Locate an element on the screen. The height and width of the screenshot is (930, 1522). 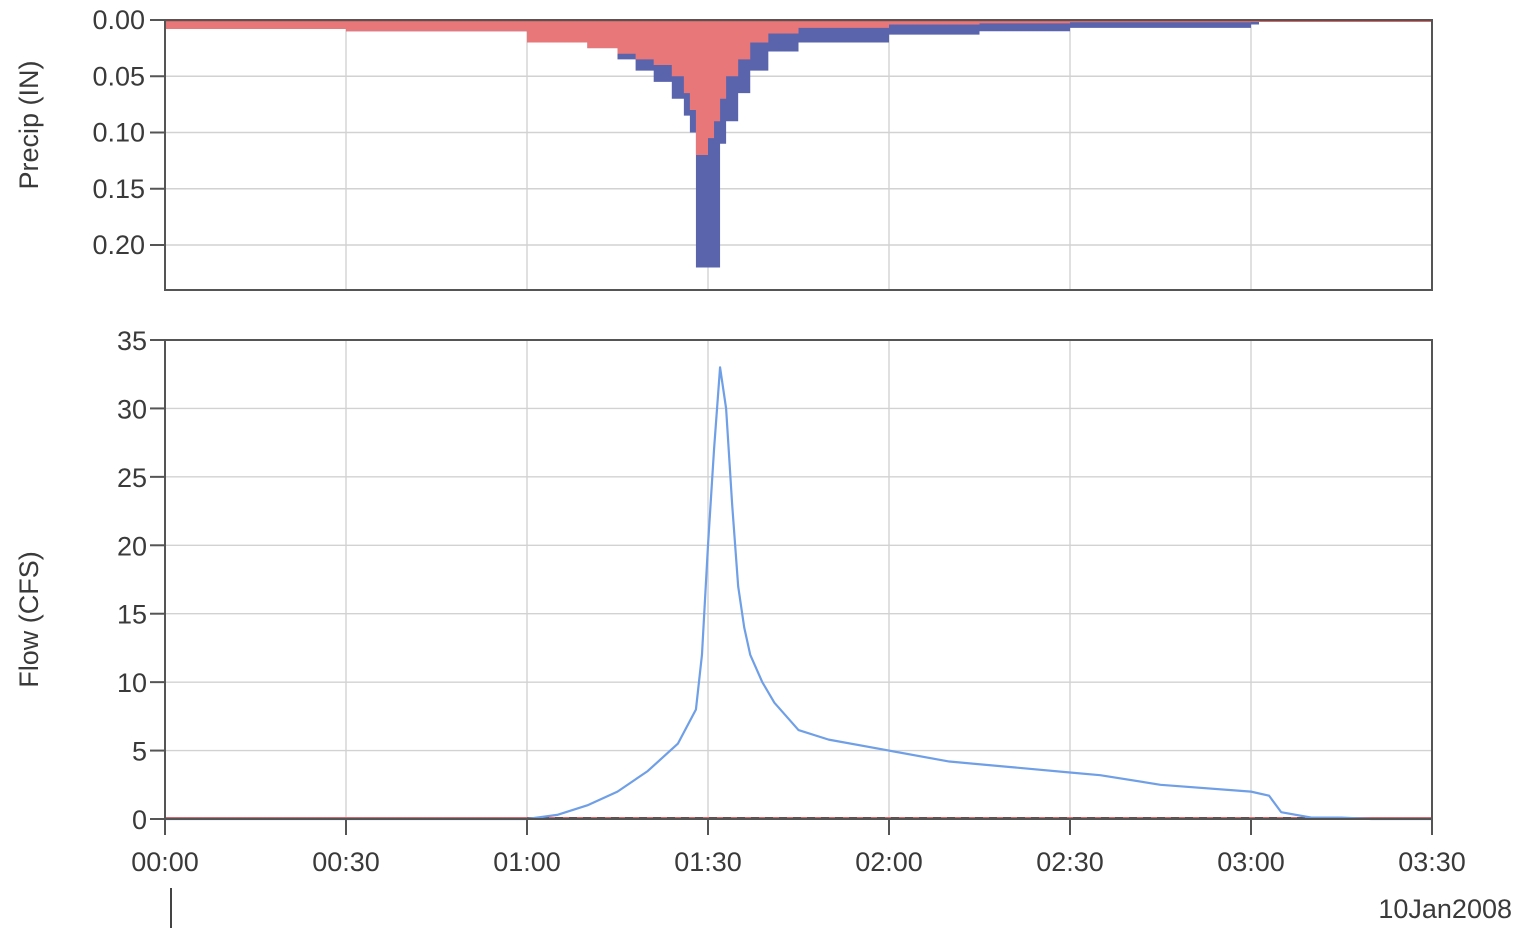
date-label: 10Jan2008 is located at coordinates (1445, 909).